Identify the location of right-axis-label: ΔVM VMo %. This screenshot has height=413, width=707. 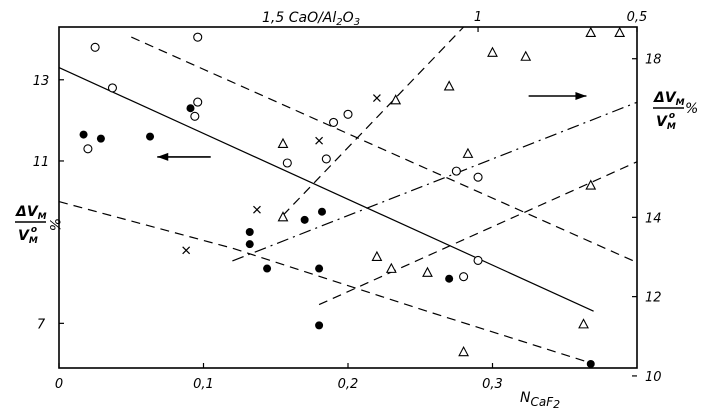
(675, 111).